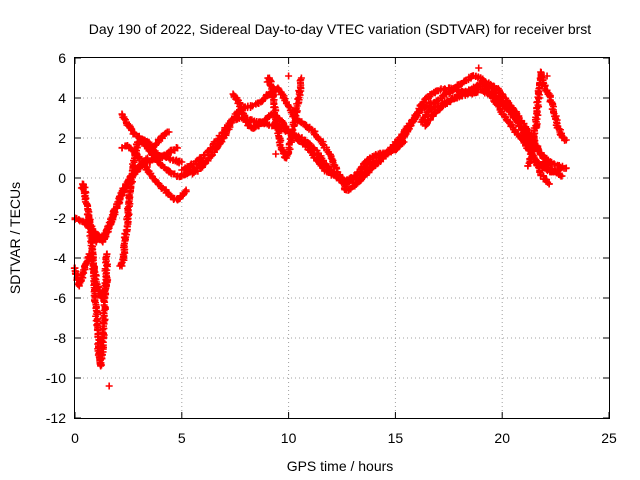 This screenshot has height=480, width=640. Describe the element at coordinates (60, 218) in the screenshot. I see `y-tick-label: -2` at that location.